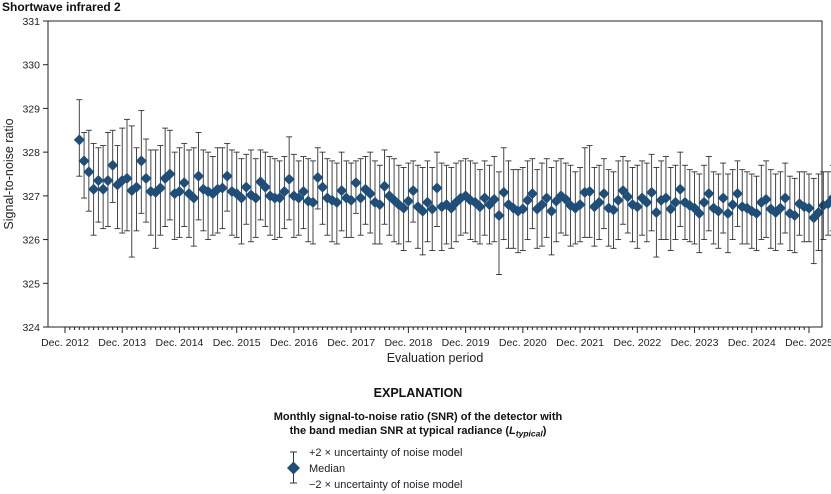 The image size is (831, 494). Describe the element at coordinates (752, 343) in the screenshot. I see `x-tick-label: Dec. 2024` at that location.